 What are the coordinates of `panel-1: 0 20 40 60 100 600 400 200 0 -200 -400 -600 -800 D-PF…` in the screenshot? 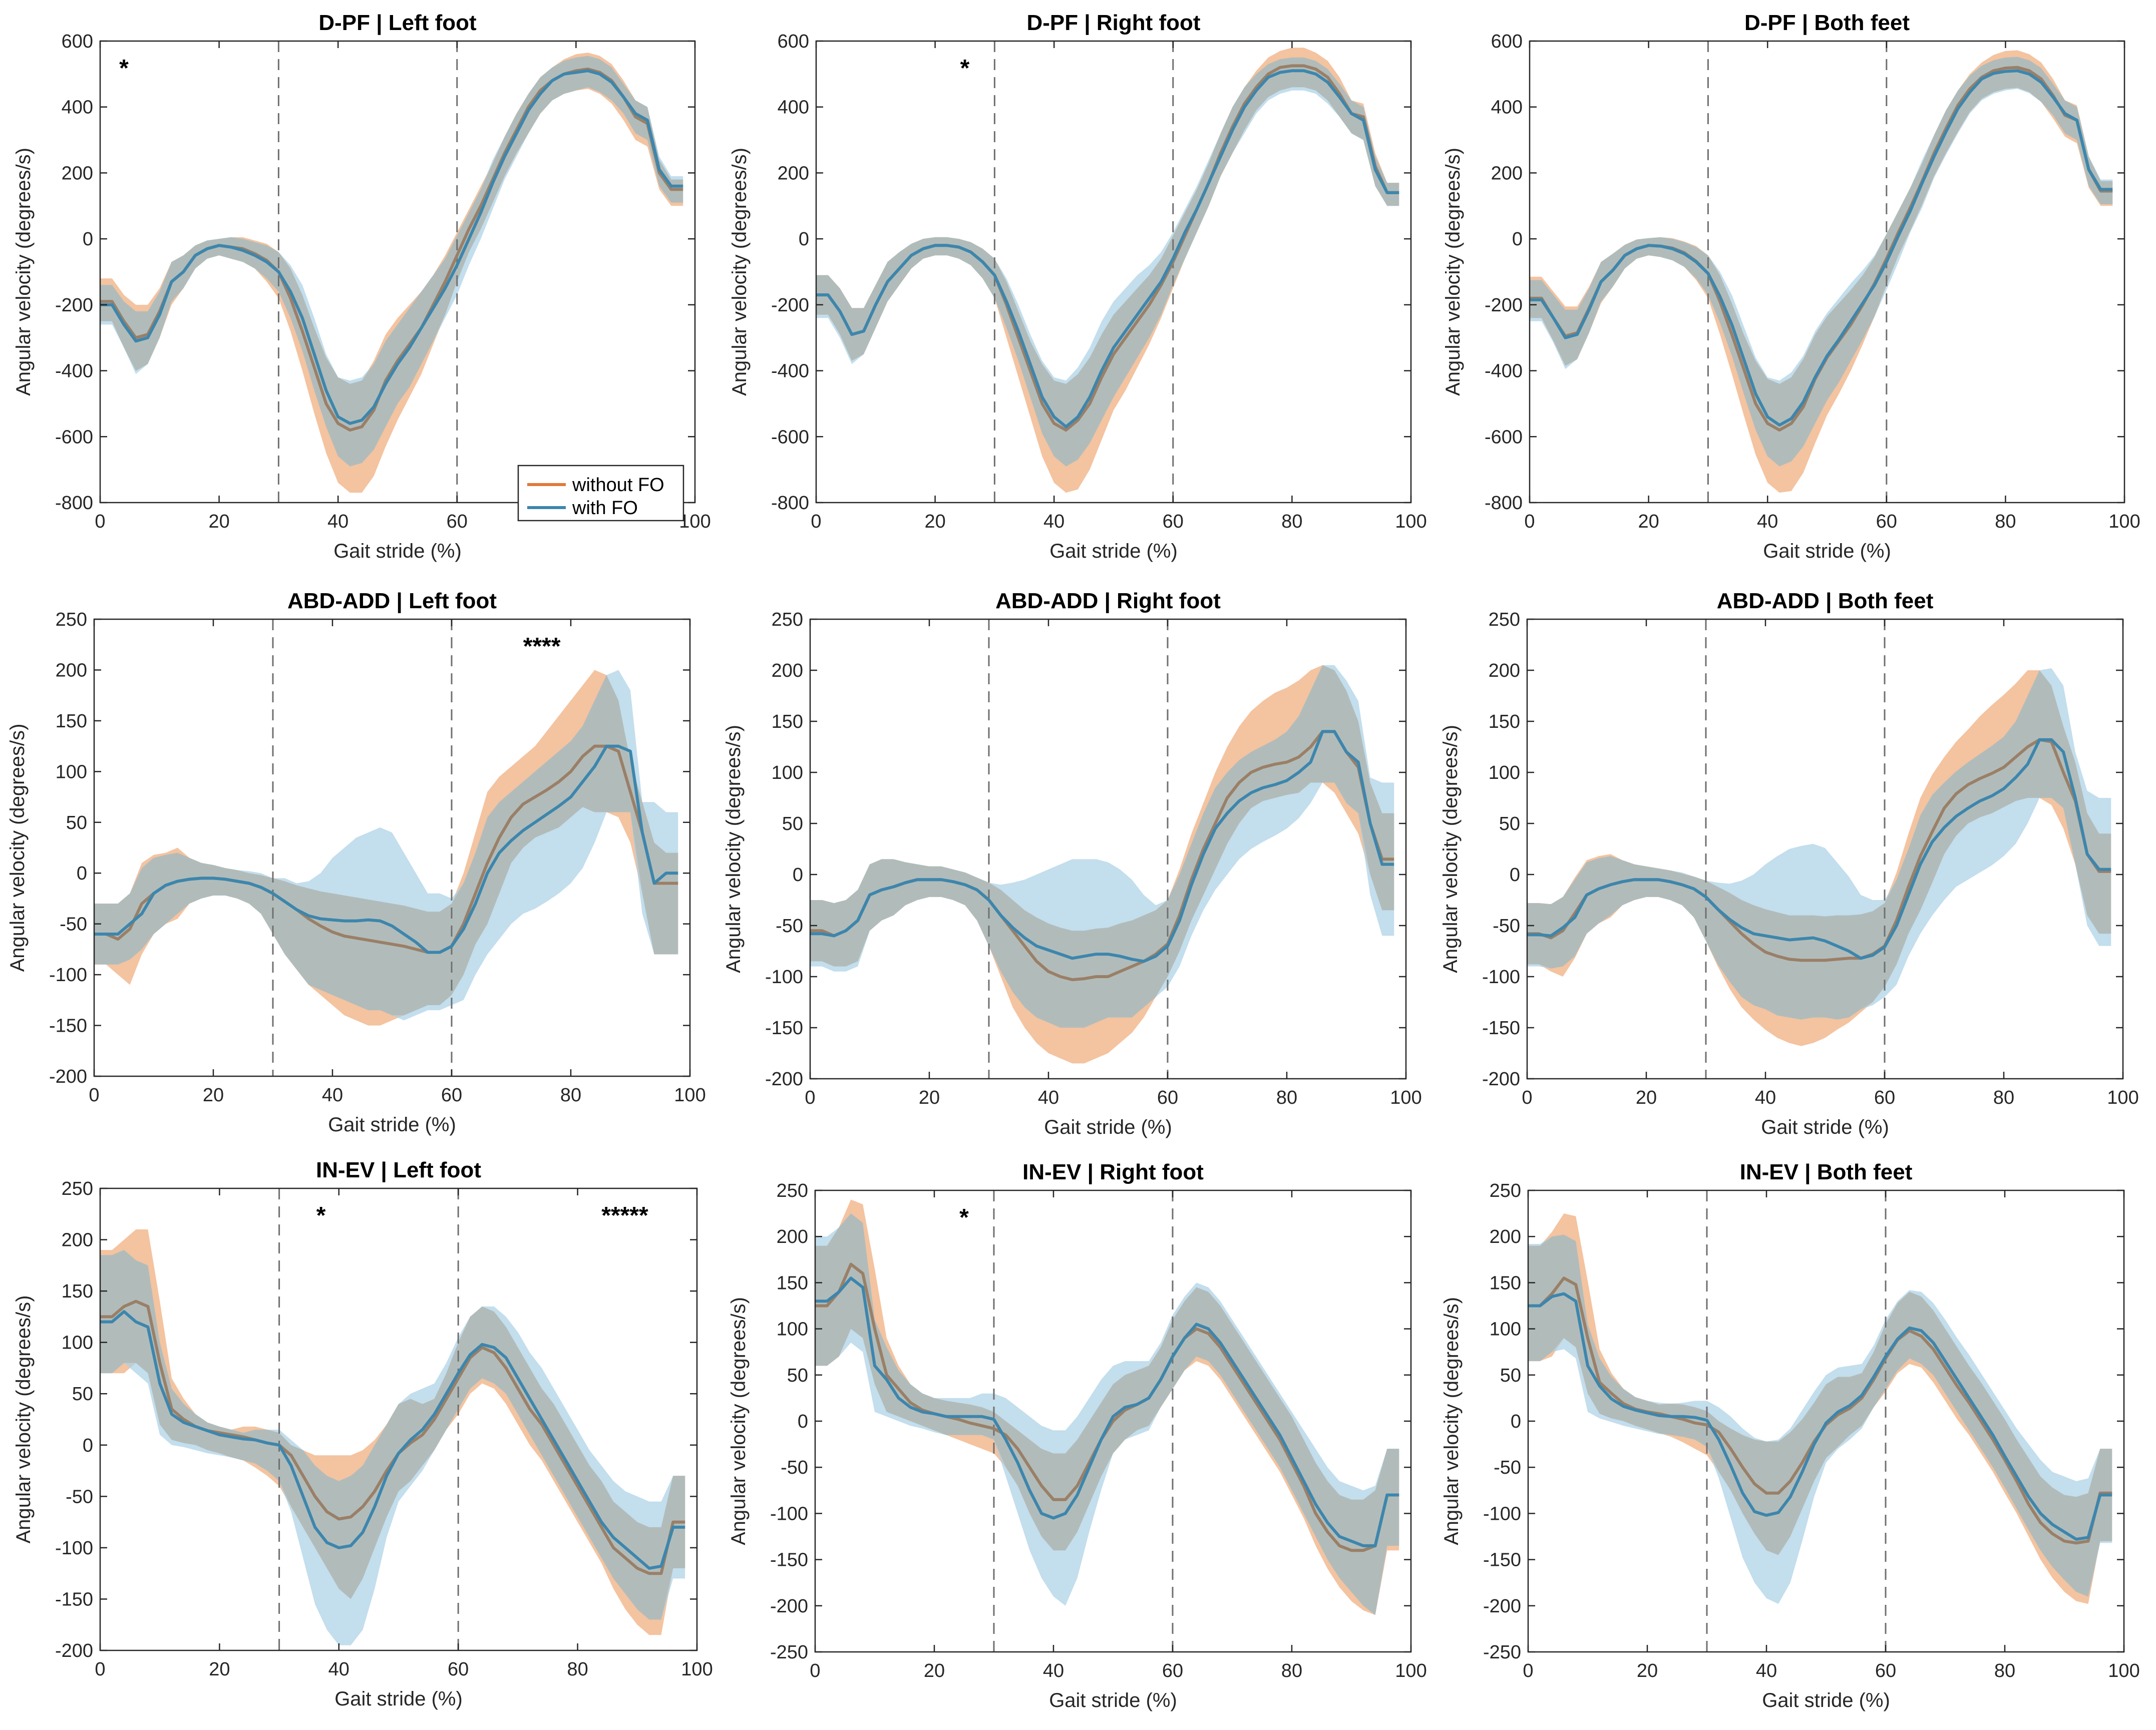 It's located at (362, 286).